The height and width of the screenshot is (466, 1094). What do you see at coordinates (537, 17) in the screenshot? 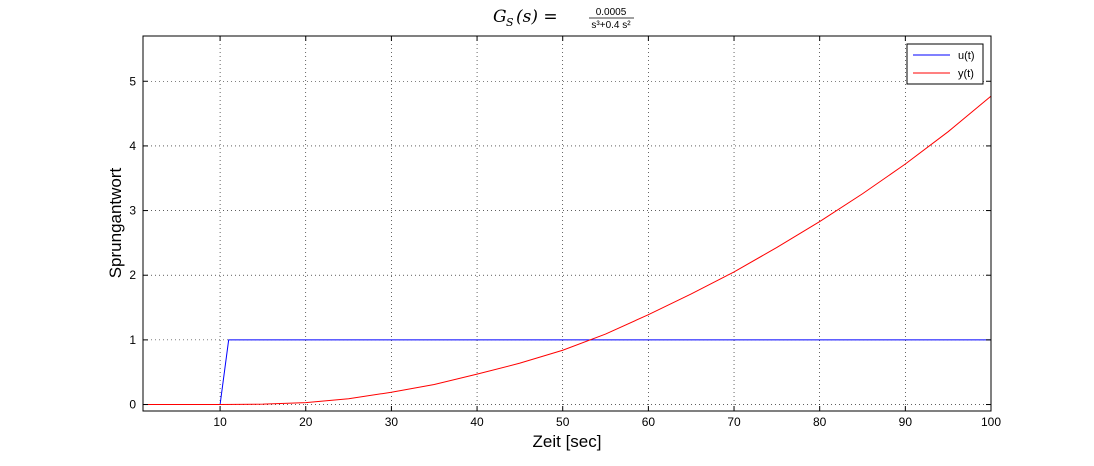
I see `title-lhs-arg: (s) =` at bounding box center [537, 17].